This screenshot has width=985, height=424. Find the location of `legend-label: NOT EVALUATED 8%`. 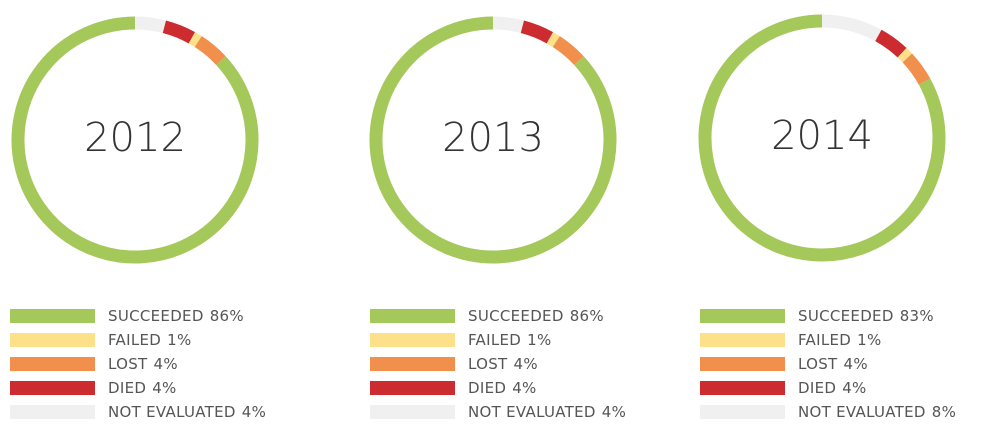

legend-label: NOT EVALUATED 8% is located at coordinates (877, 412).